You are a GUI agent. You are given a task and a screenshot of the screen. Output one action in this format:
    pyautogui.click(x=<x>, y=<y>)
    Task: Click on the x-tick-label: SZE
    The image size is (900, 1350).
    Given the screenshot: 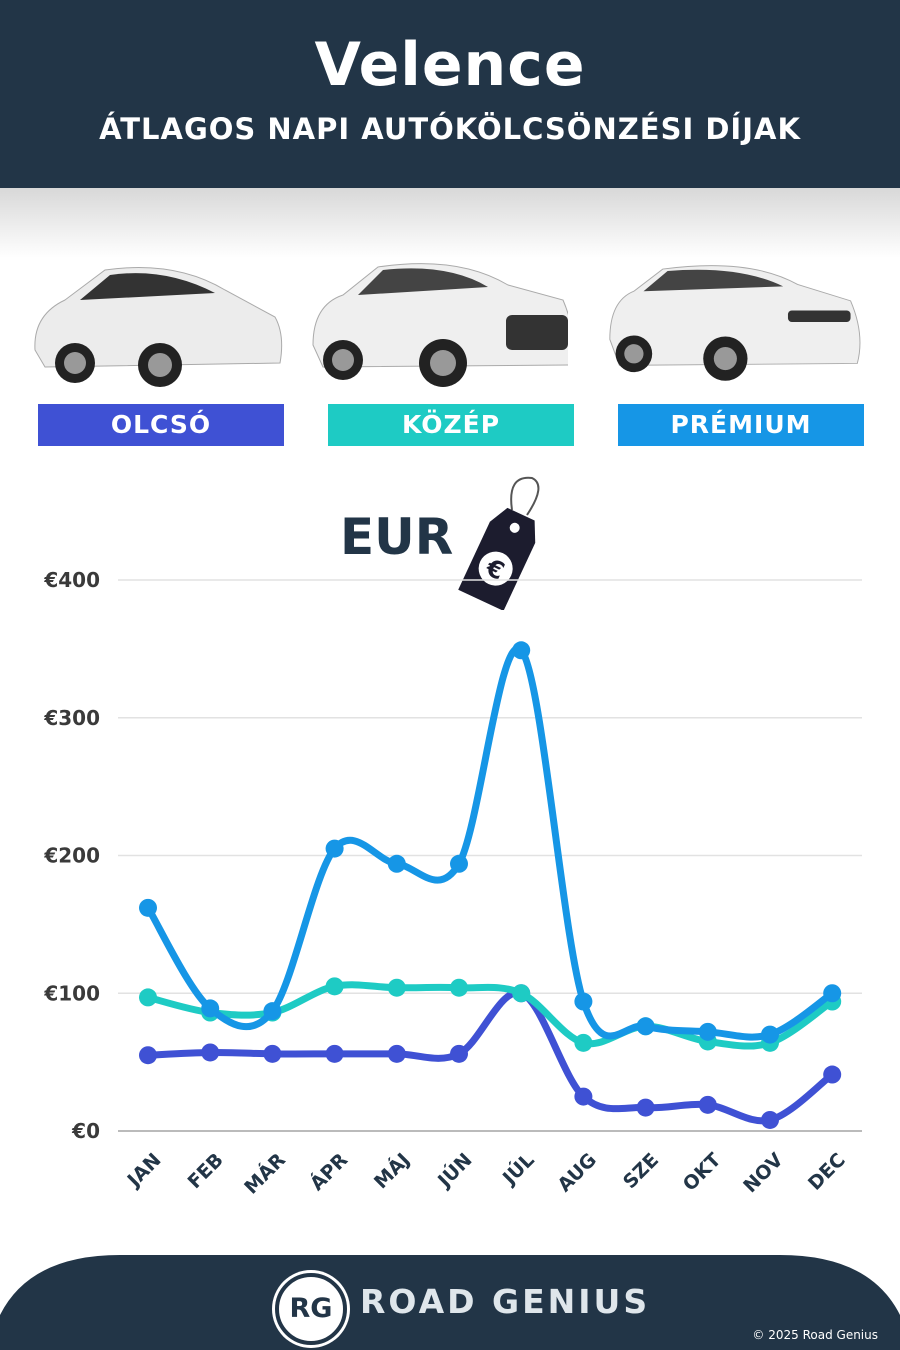 What is the action you would take?
    pyautogui.click(x=641, y=1171)
    